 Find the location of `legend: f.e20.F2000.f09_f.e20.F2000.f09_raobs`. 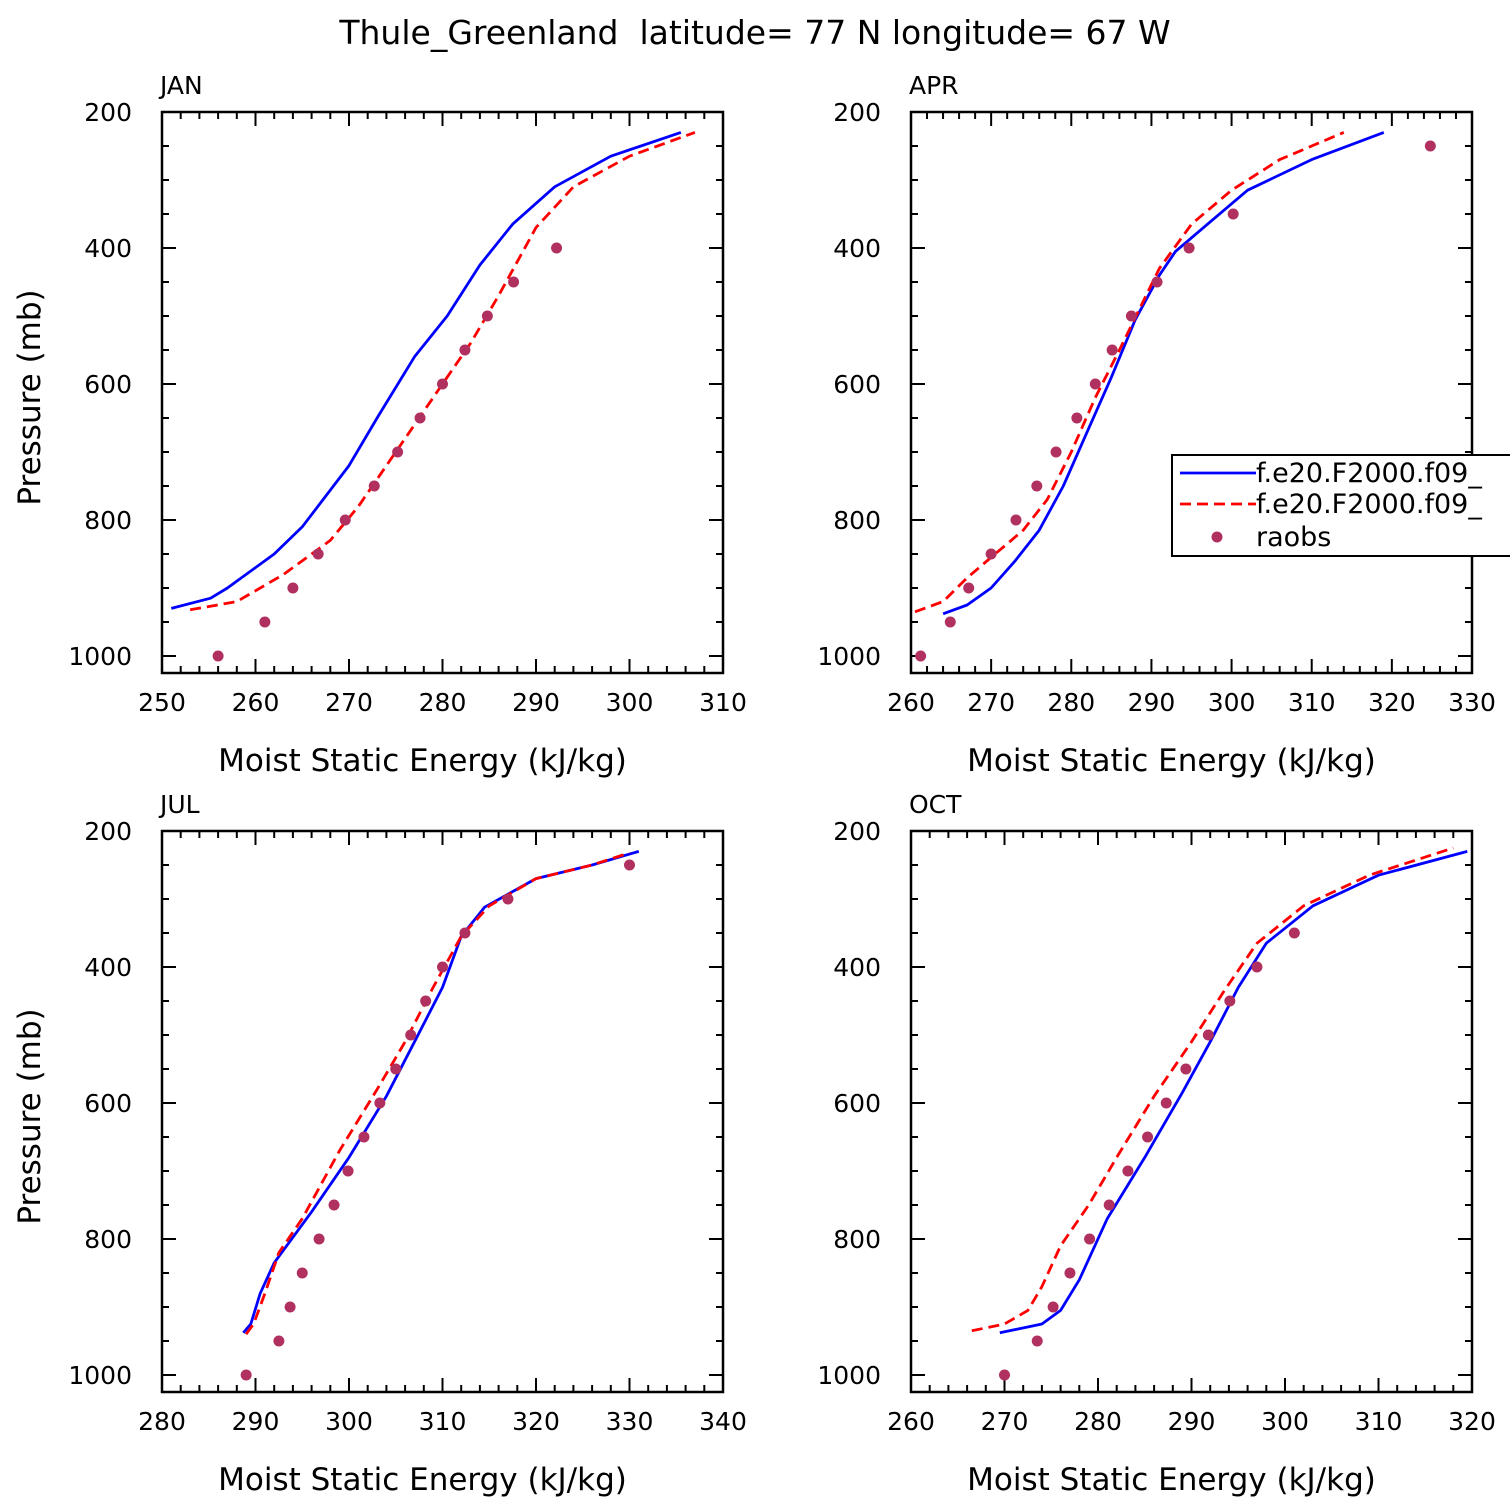

legend: f.e20.F2000.f09_f.e20.F2000.f09_raobs is located at coordinates (1340, 505).